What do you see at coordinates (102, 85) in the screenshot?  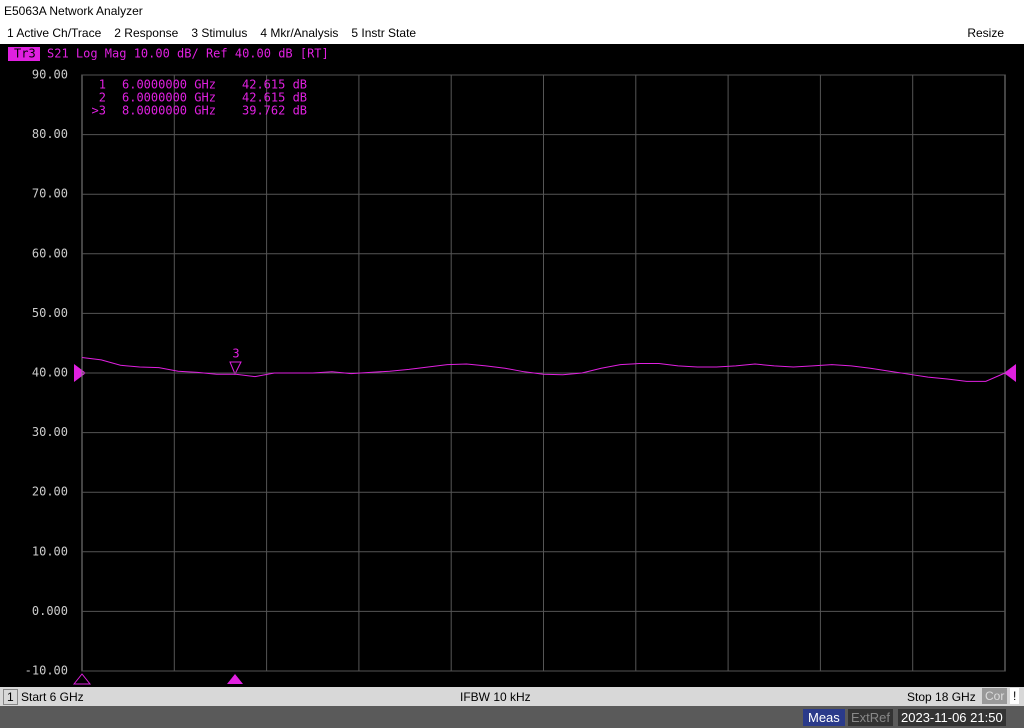 I see `marker-label: 1` at bounding box center [102, 85].